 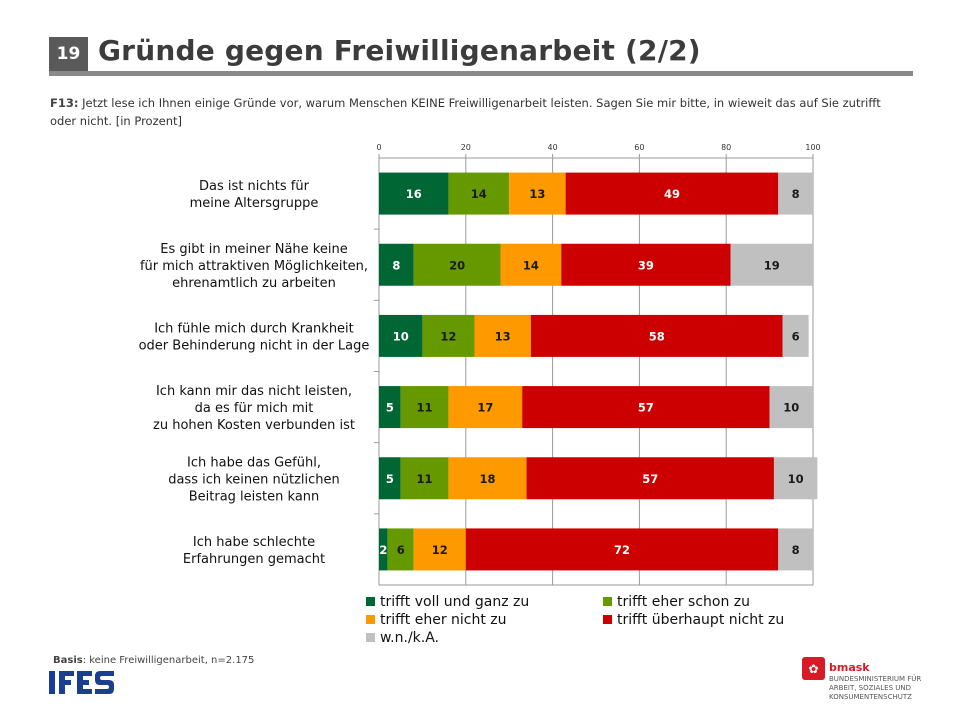 I want to click on data-label: 2, so click(x=383, y=550).